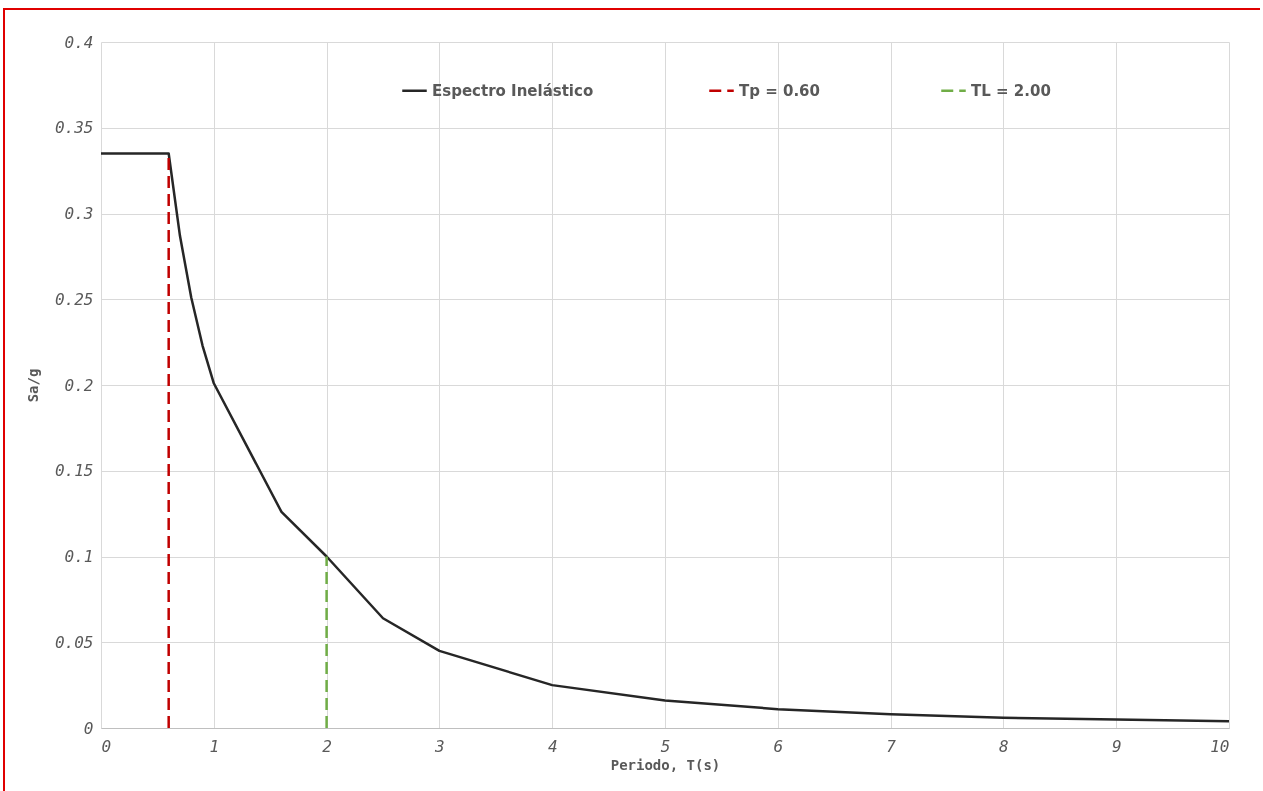 This screenshot has width=1263, height=791. I want to click on y-tick-label: 0.3, so click(79, 213).